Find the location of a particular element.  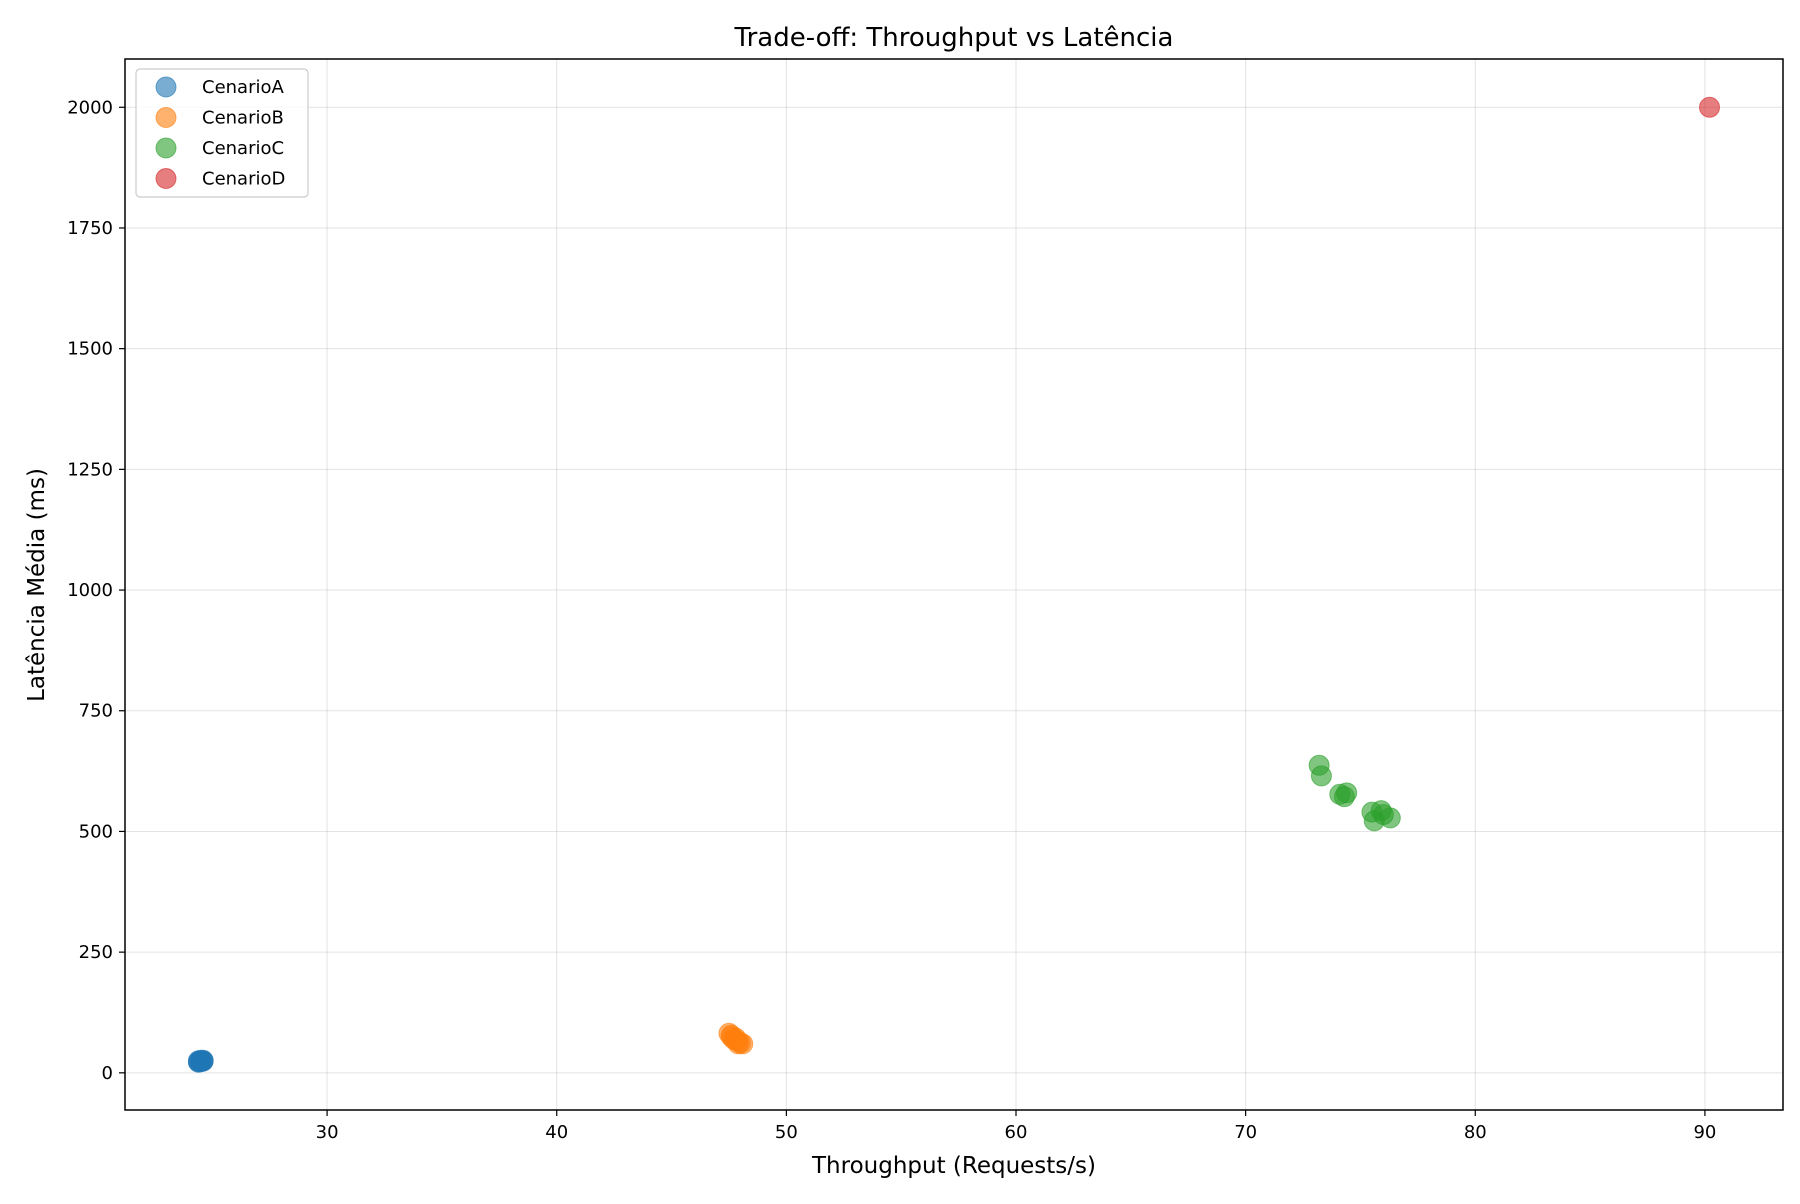

x-tick-label: 90 is located at coordinates (1704, 1132).